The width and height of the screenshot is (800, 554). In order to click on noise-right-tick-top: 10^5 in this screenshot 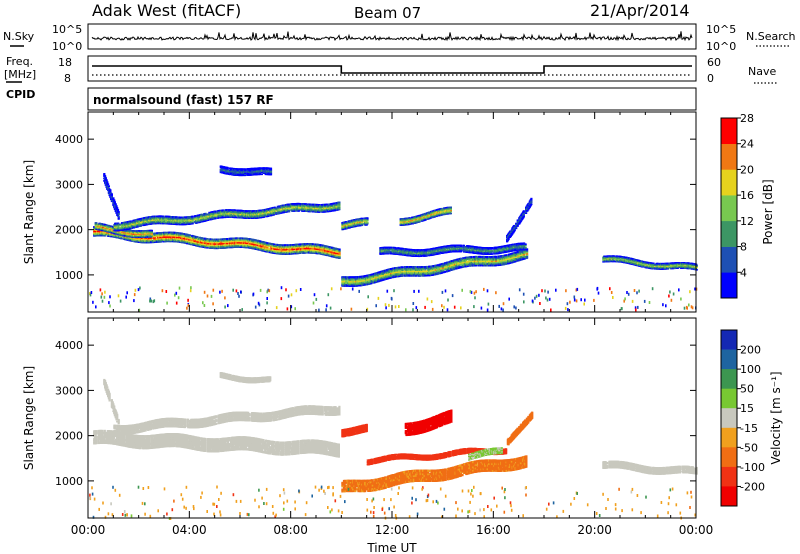, I will do `click(721, 29)`.